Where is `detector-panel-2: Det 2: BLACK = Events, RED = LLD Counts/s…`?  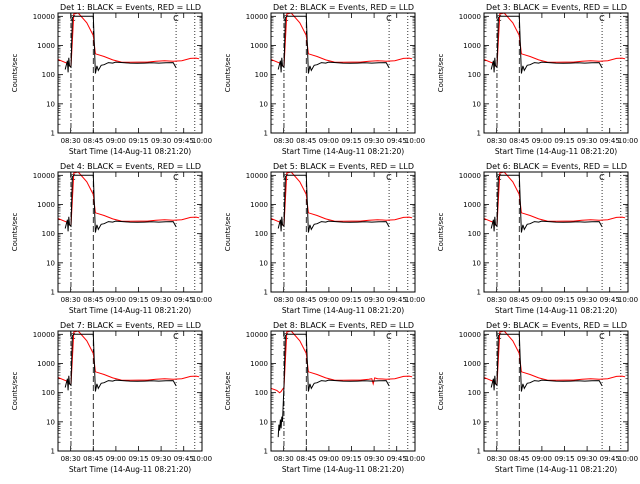 detector-panel-2: Det 2: BLACK = Events, RED = LLD Counts/s… is located at coordinates (324, 79).